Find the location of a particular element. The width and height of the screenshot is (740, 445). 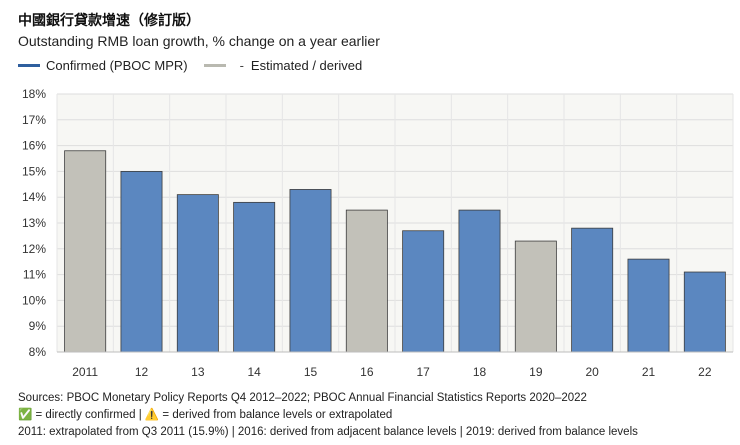

legend-dash: - is located at coordinates (241, 65).